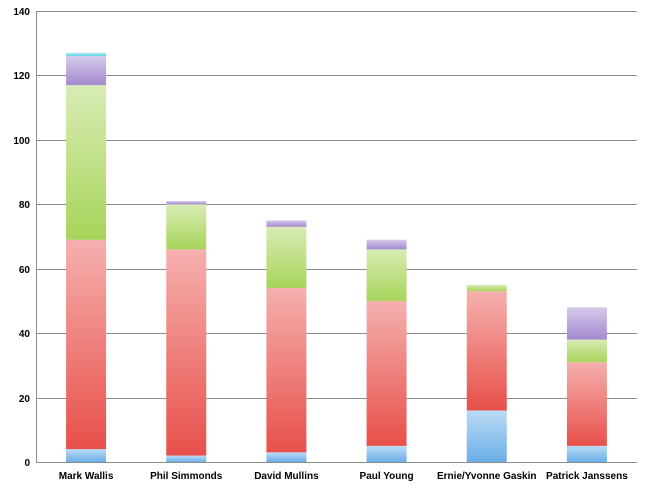 The width and height of the screenshot is (657, 491). What do you see at coordinates (27, 463) in the screenshot?
I see `y-tick-label: 0` at bounding box center [27, 463].